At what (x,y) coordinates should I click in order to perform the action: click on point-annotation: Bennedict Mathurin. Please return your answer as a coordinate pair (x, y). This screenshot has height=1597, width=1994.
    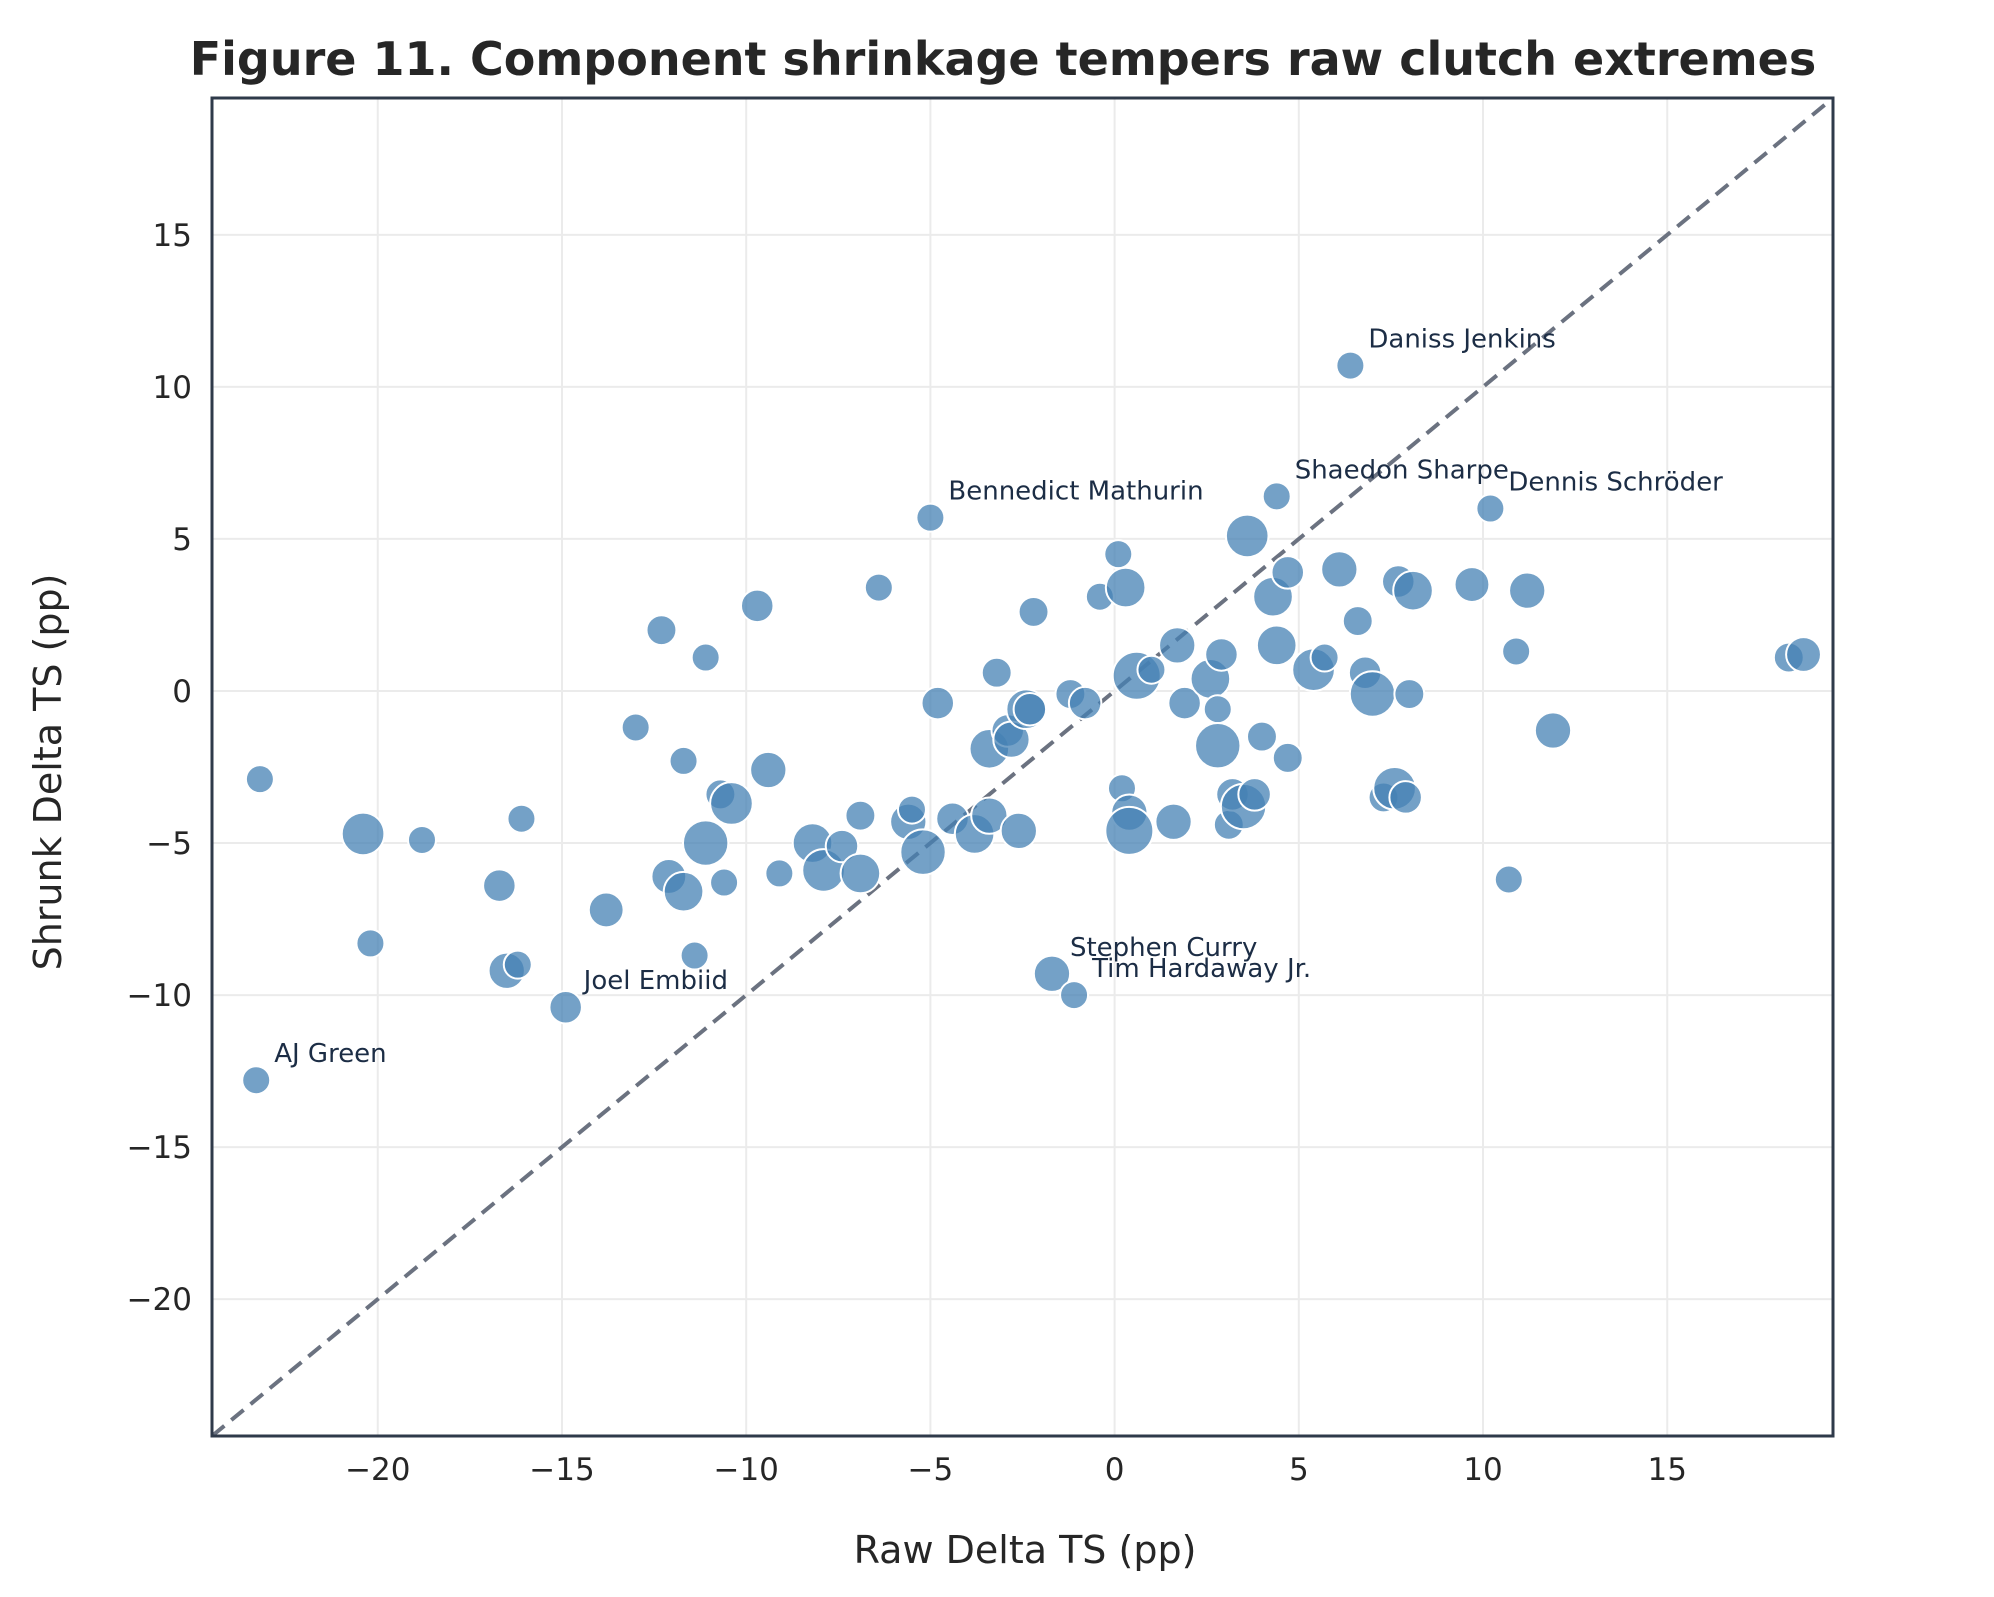
    Looking at the image, I should click on (1075, 492).